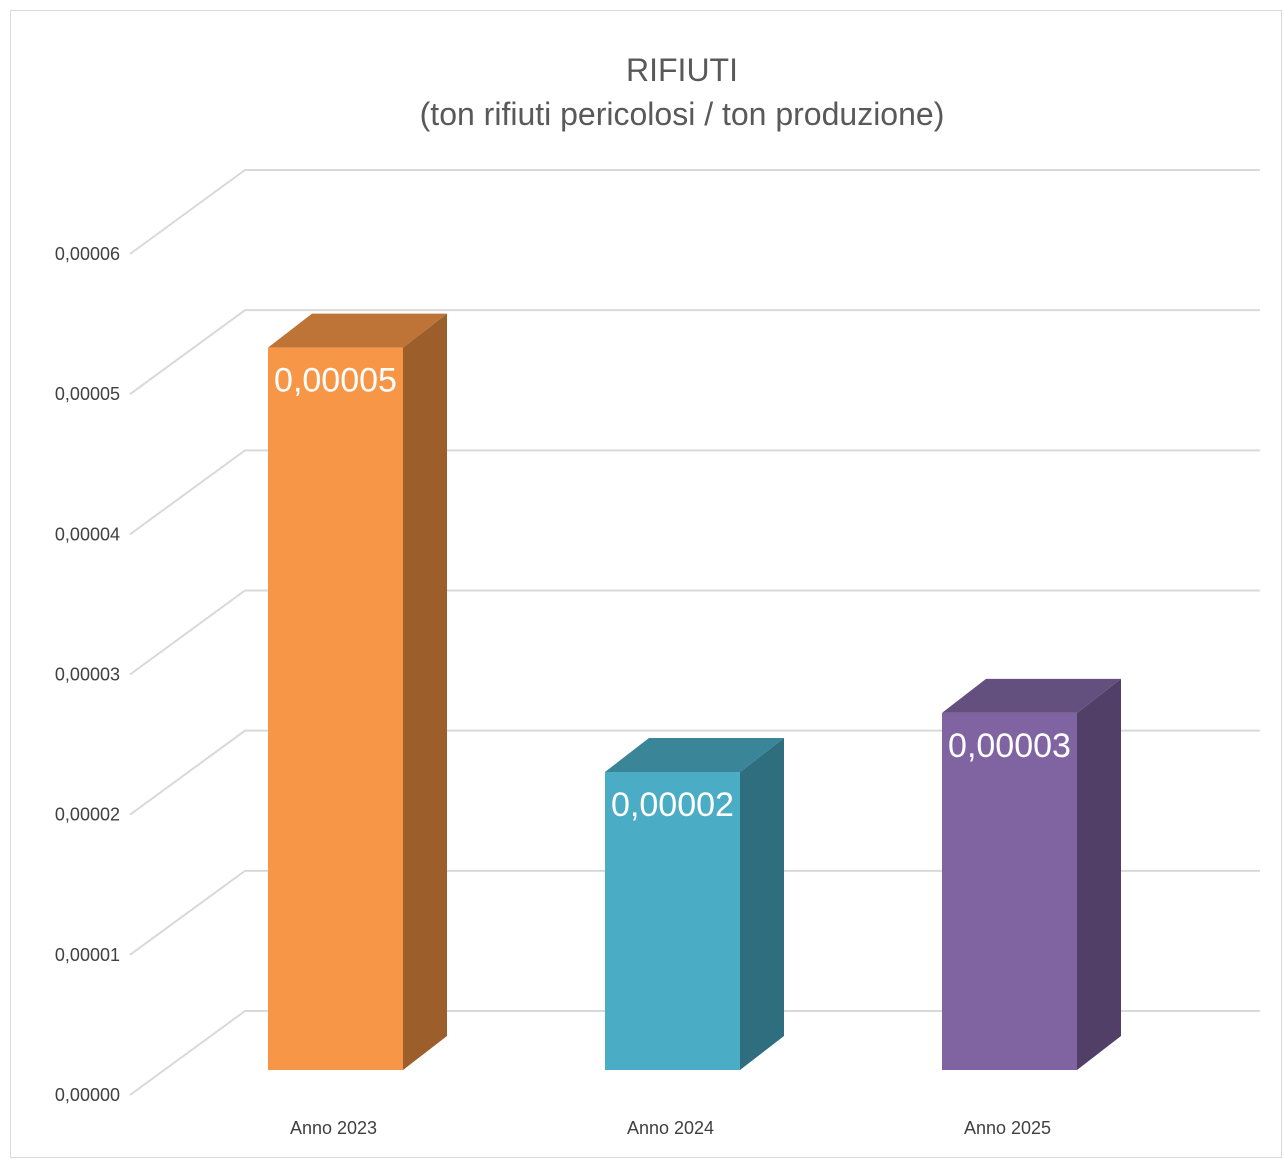  What do you see at coordinates (87, 675) in the screenshot?
I see `y-tick-label: 0,00003` at bounding box center [87, 675].